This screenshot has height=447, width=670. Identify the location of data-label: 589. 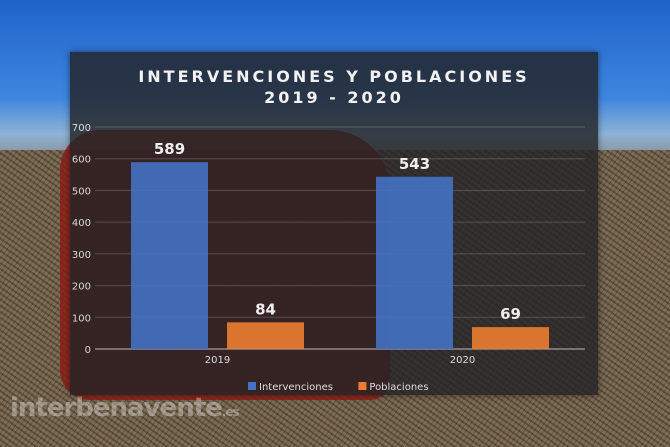
(169, 149).